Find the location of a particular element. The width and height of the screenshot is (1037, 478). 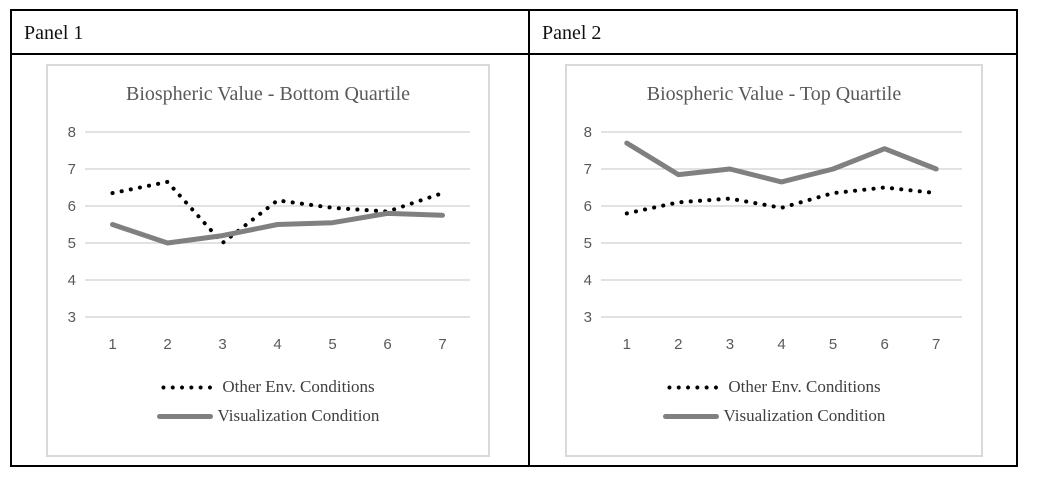

chart-title: Biospheric Value - Bottom Quartile is located at coordinates (268, 94).